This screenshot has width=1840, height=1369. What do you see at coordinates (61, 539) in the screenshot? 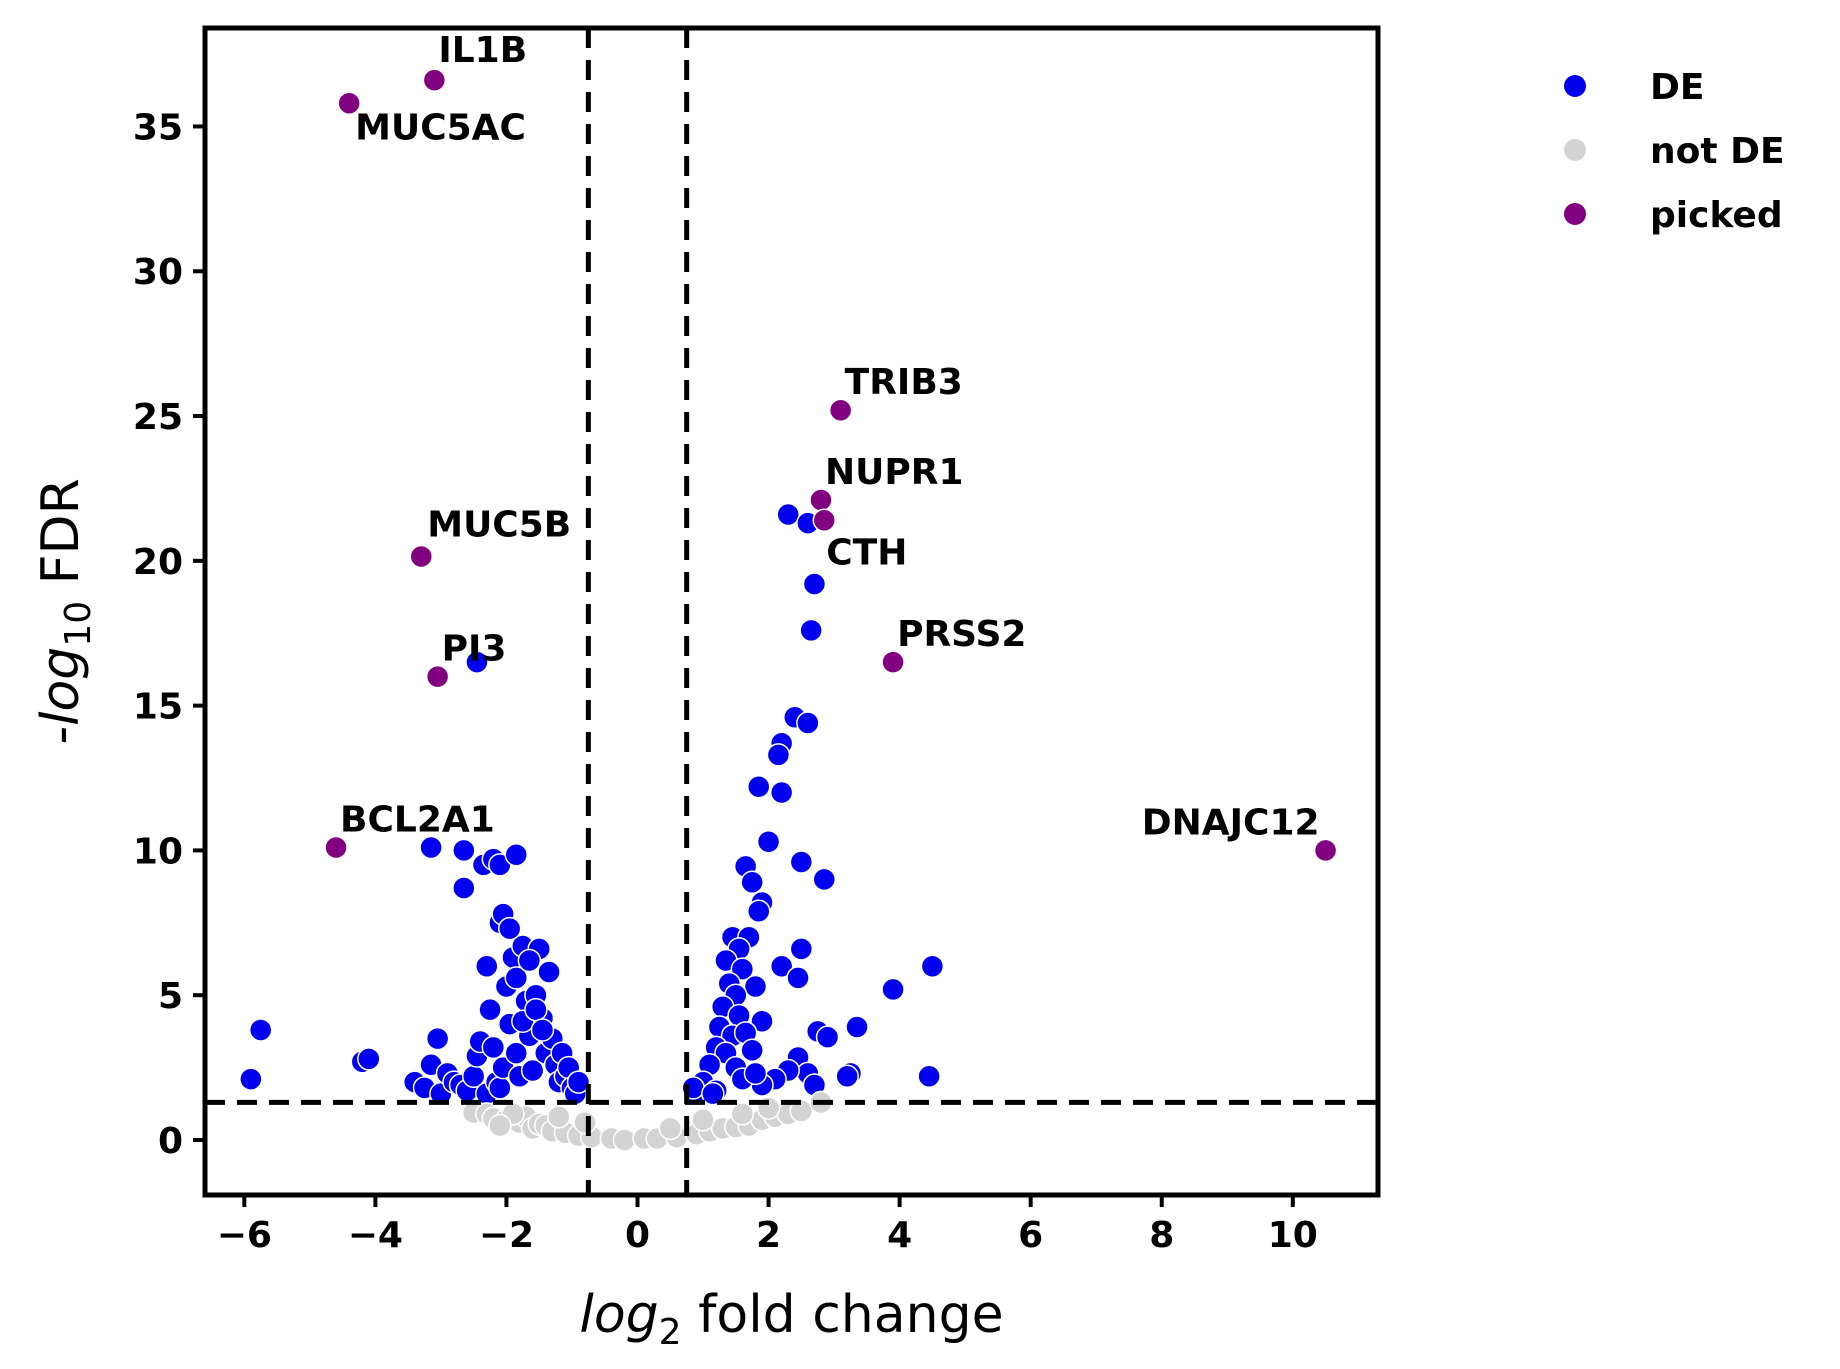
I see `y-axis-title-rest: FDR` at bounding box center [61, 539].